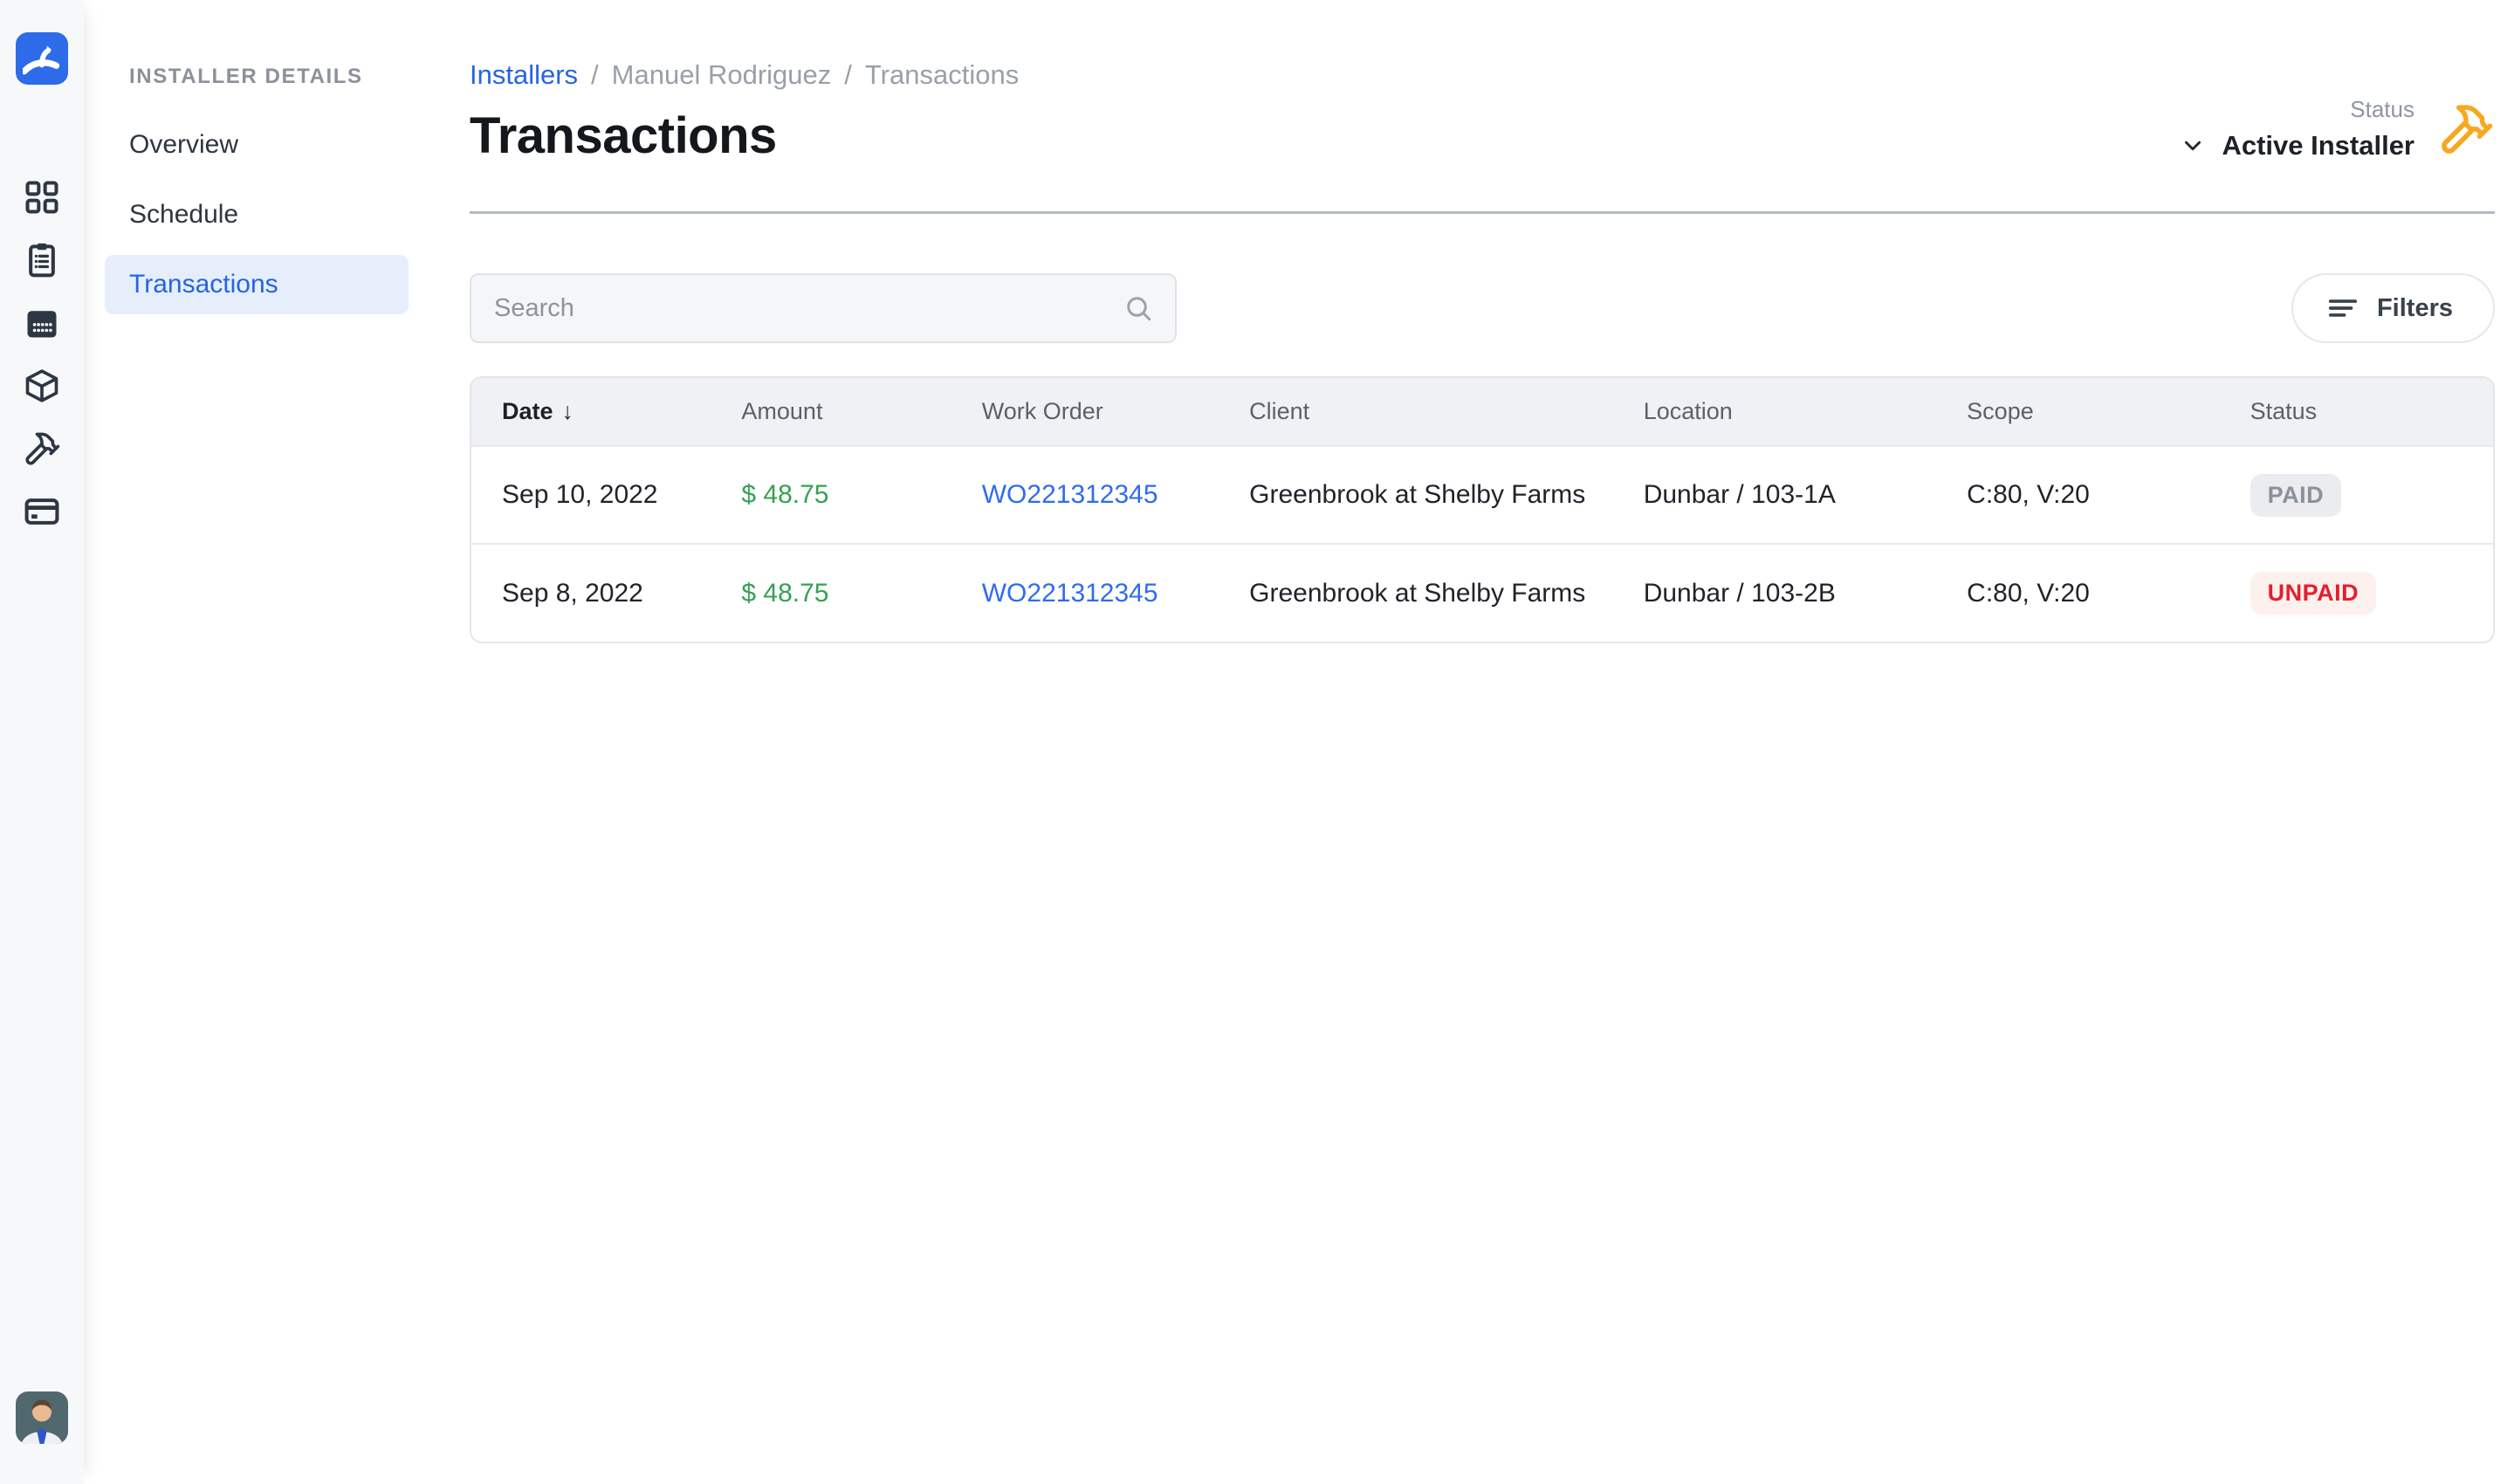 The height and width of the screenshot is (1484, 2514). What do you see at coordinates (2313, 594) in the screenshot?
I see `status-badge: UNPAID` at bounding box center [2313, 594].